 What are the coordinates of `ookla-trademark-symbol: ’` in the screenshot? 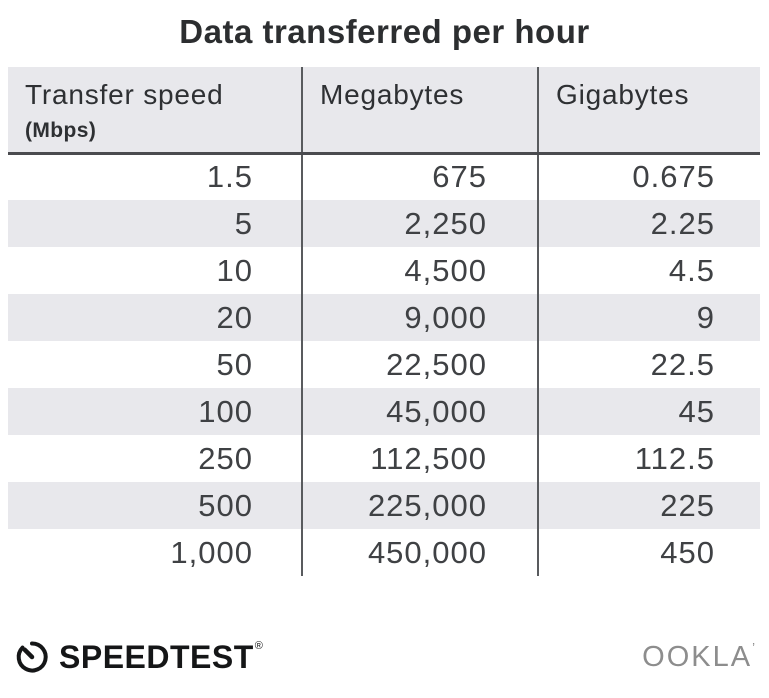 It's located at (754, 647).